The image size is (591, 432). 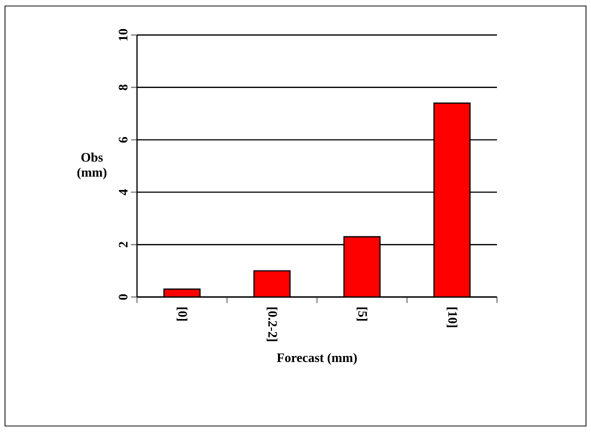 What do you see at coordinates (123, 139) in the screenshot?
I see `y-tick-label: 6` at bounding box center [123, 139].